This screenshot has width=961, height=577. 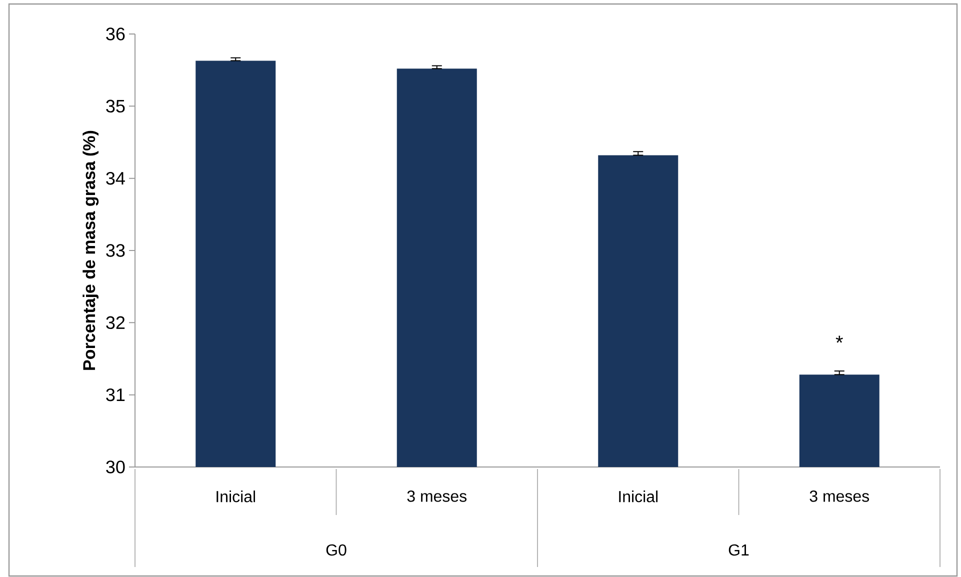 I want to click on y-tick-label: 35, so click(x=115, y=106).